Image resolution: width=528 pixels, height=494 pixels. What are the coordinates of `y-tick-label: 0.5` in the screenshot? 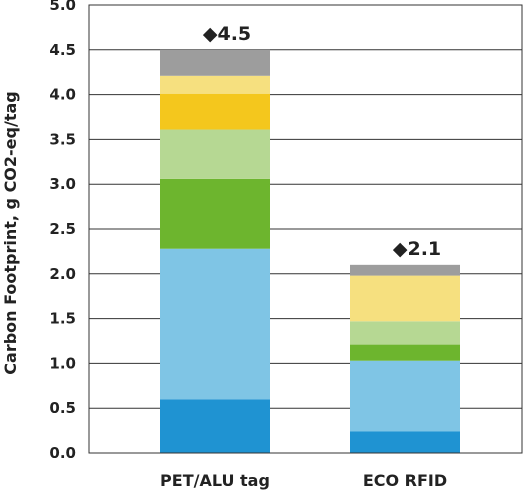 It's located at (62, 408).